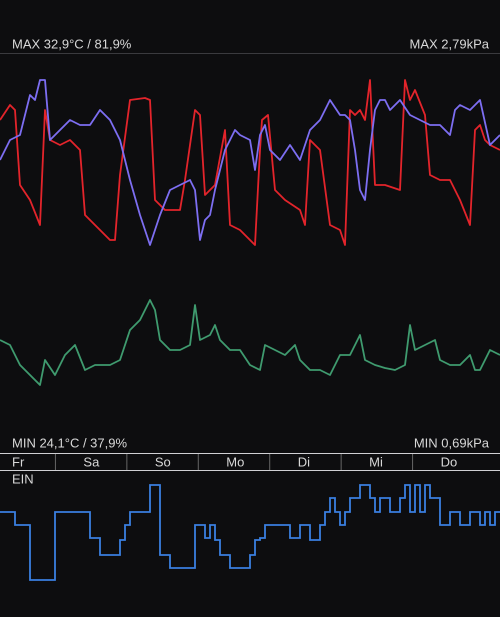 This screenshot has width=500, height=617. Describe the element at coordinates (450, 43) in the screenshot. I see `max-right: MAX 2,79kPa` at that location.